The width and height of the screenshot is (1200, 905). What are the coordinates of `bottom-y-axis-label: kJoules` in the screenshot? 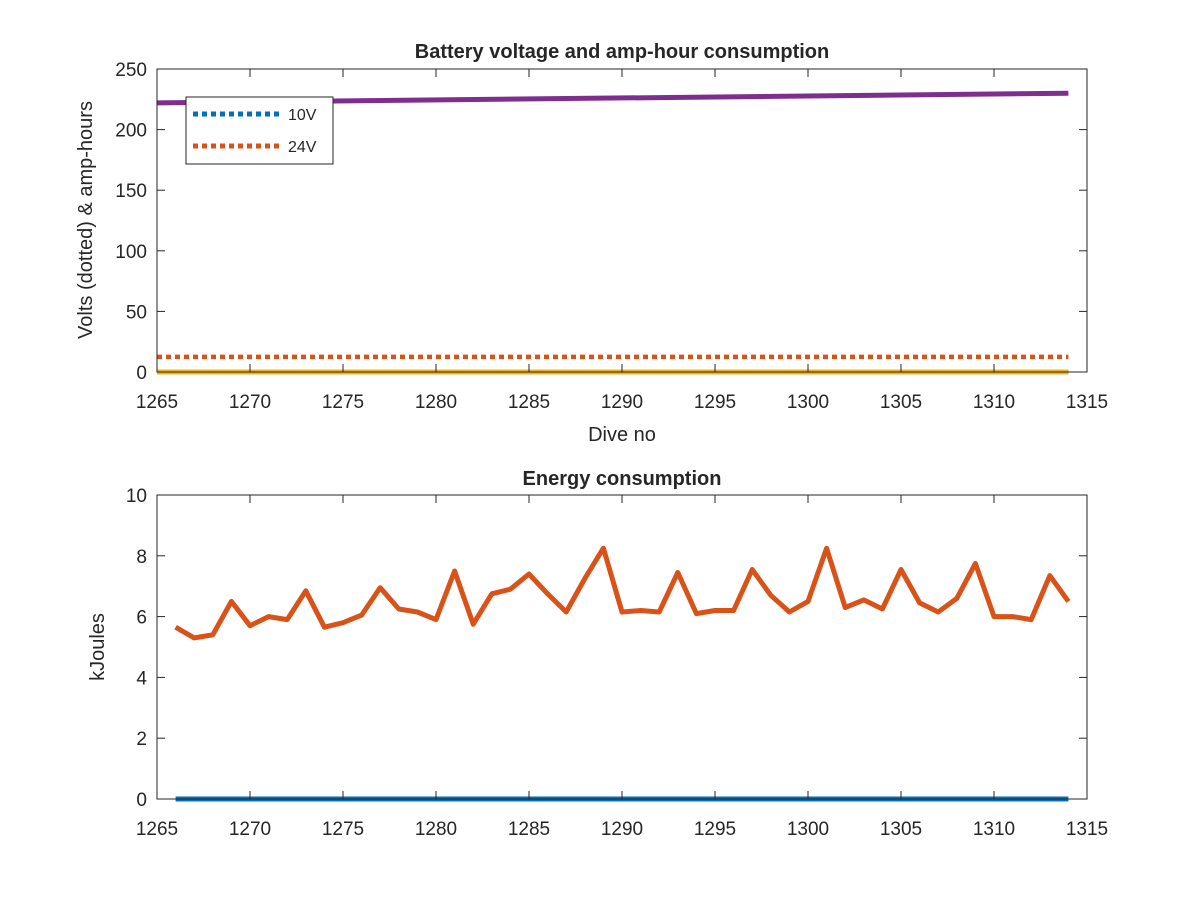 It's located at (98, 647).